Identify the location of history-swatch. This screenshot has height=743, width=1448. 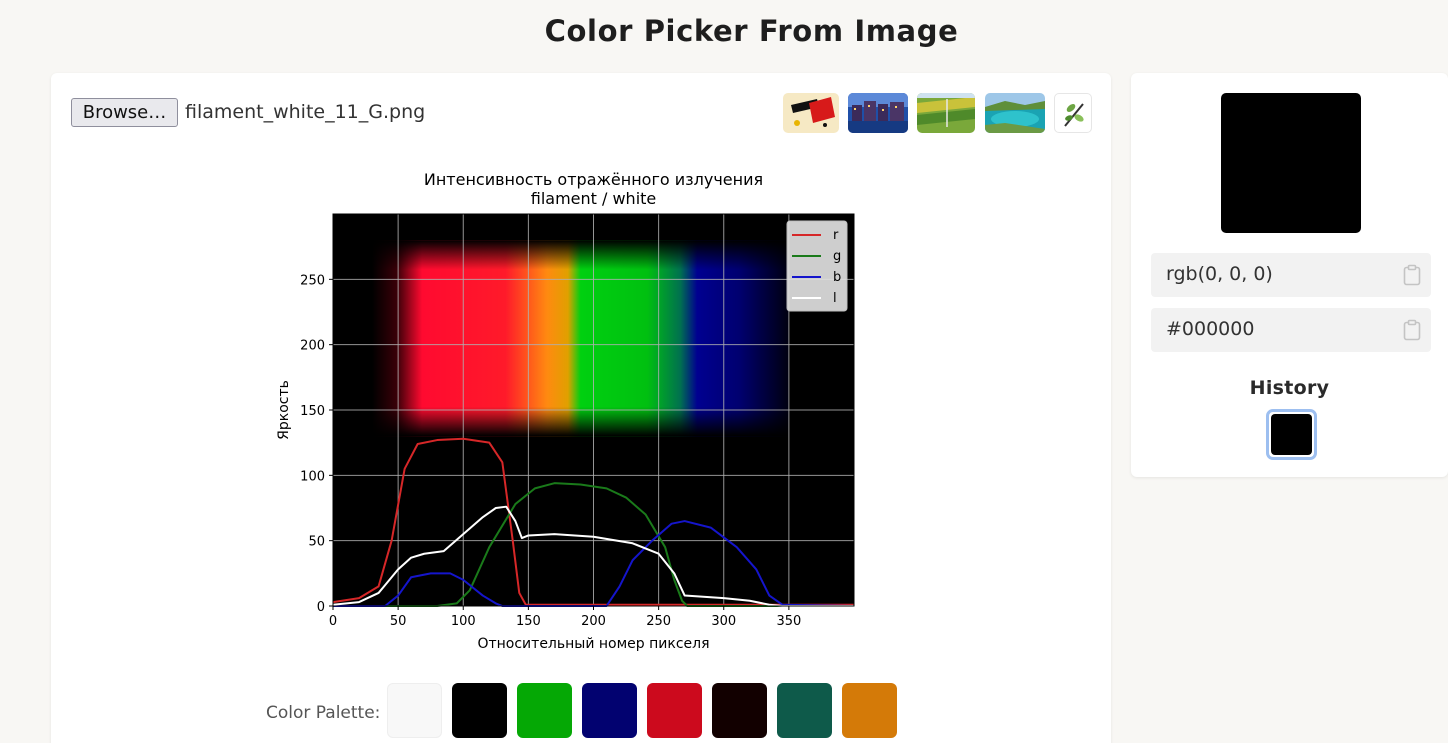
(1291, 434).